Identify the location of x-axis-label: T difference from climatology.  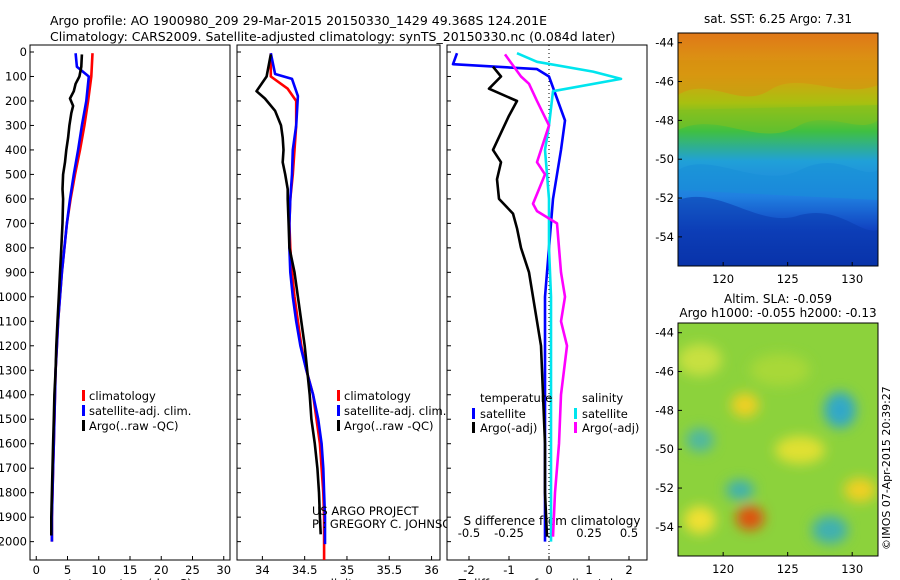
(547, 578).